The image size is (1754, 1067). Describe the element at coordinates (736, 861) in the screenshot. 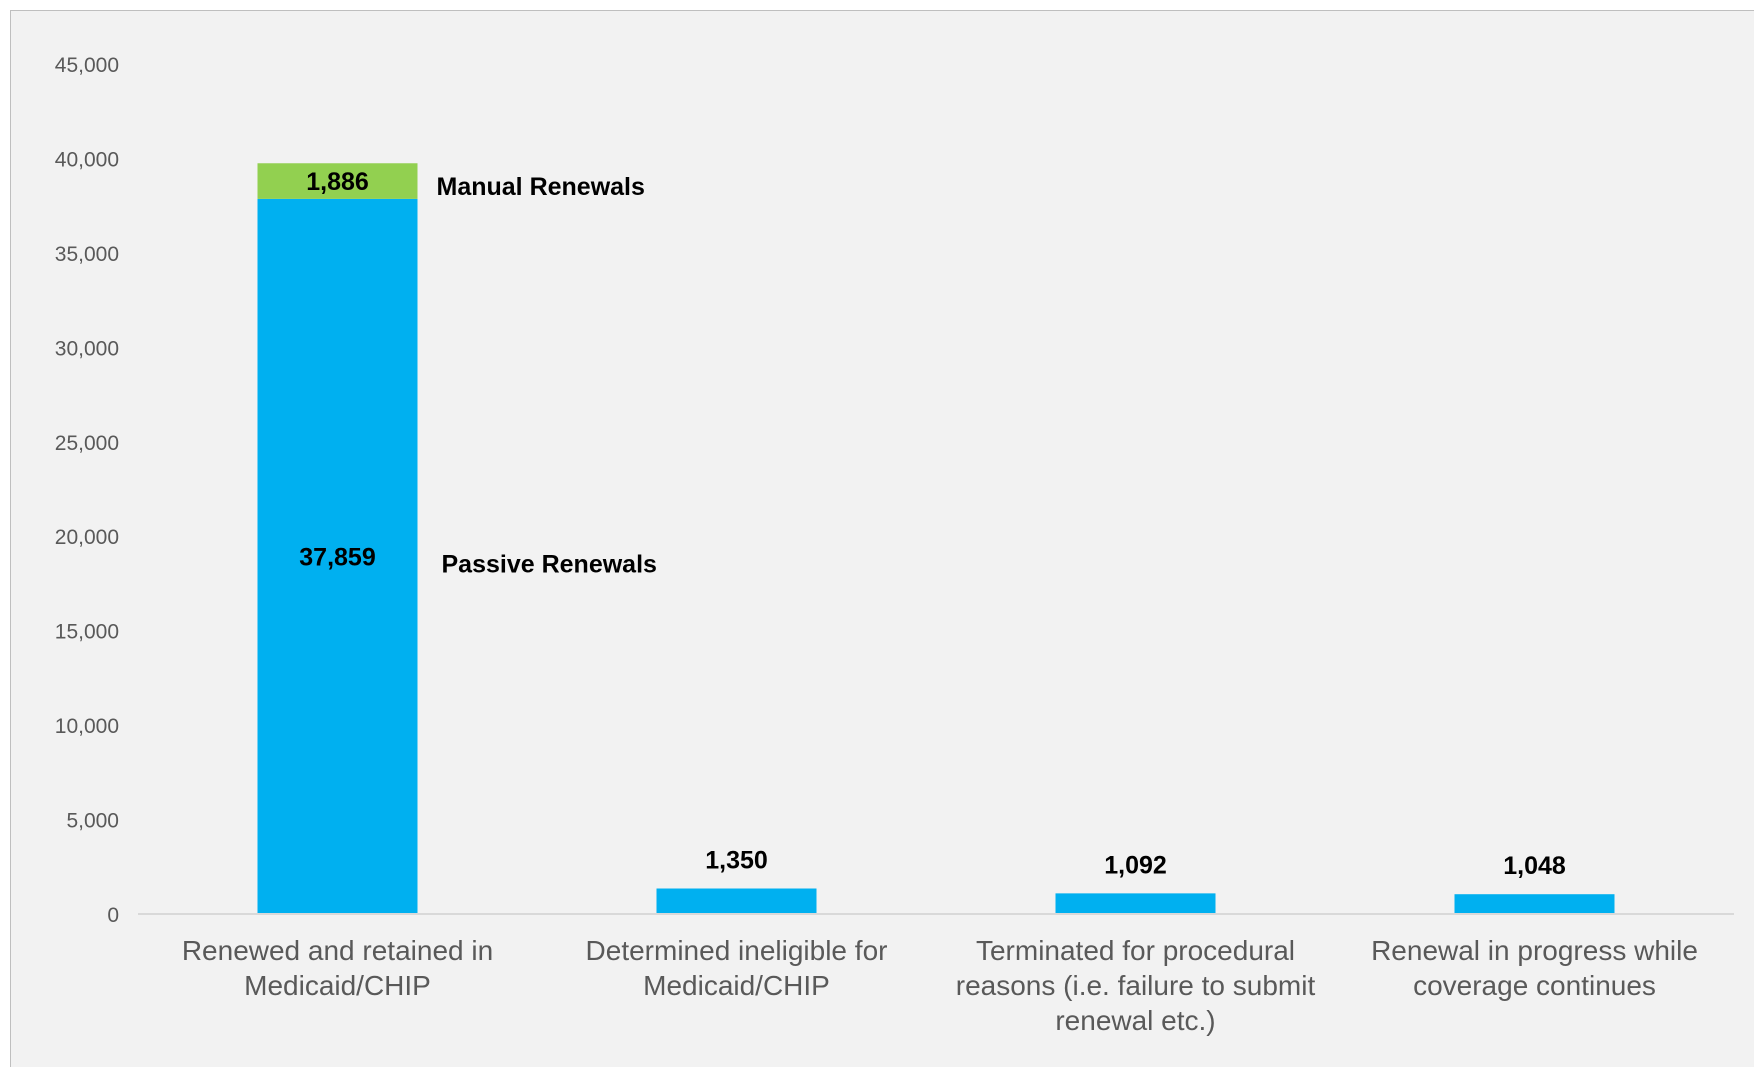

I see `data-label: 1,350` at that location.